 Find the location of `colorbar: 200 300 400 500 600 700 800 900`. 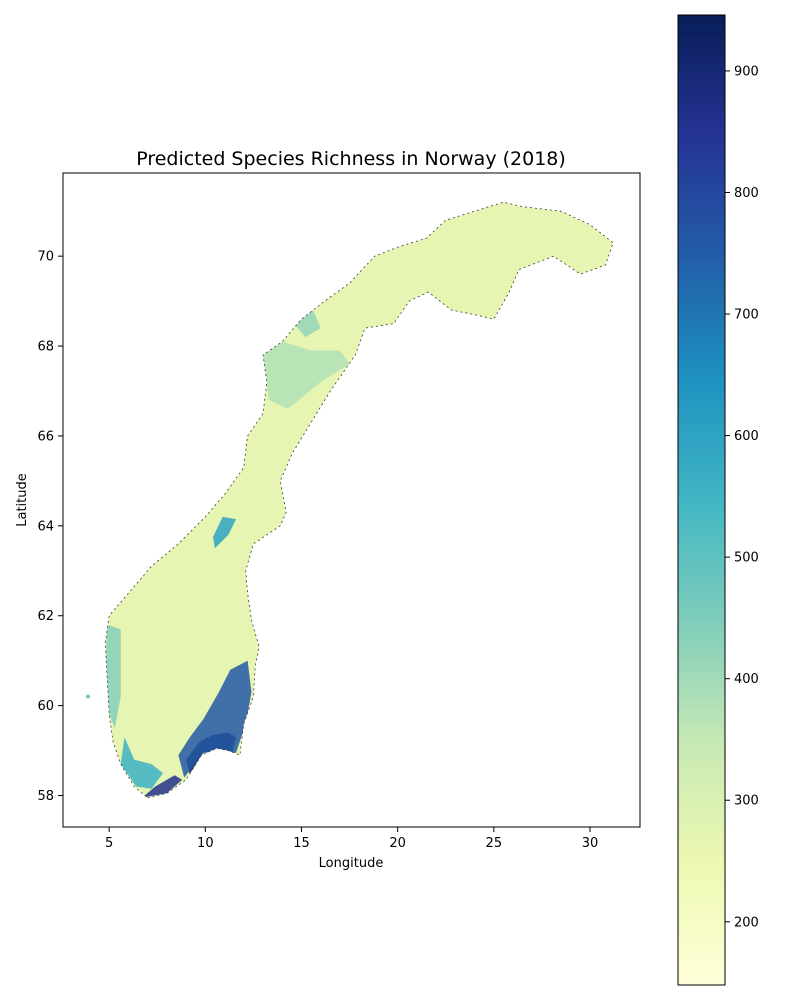

colorbar: 200 300 400 500 600 700 800 900 is located at coordinates (718, 500).